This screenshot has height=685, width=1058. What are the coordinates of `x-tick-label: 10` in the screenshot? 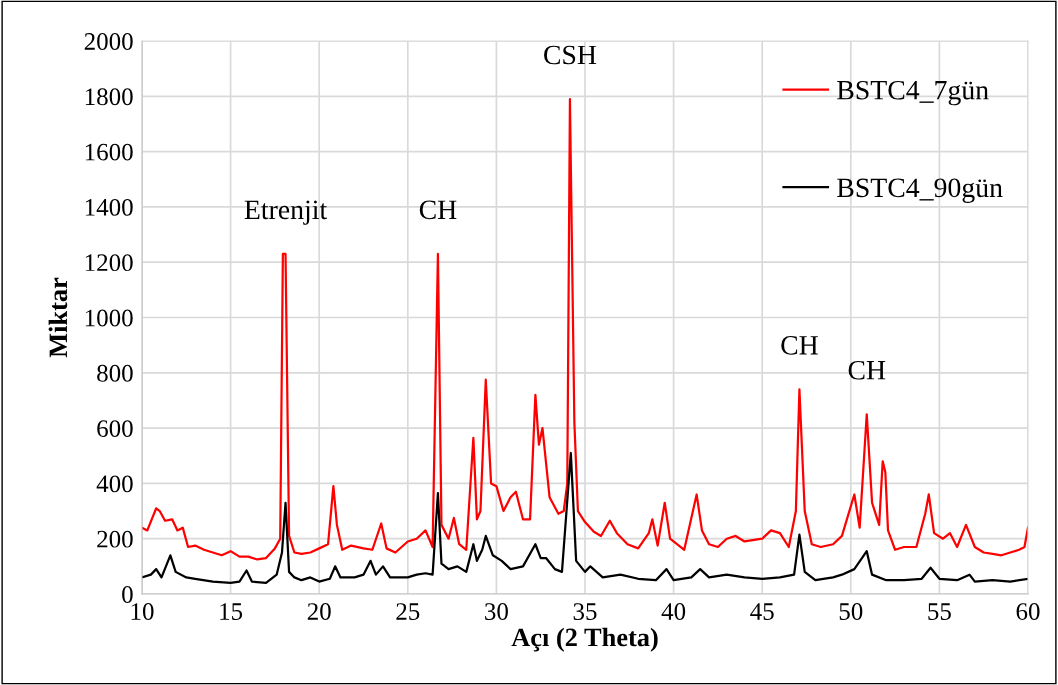 It's located at (142, 611).